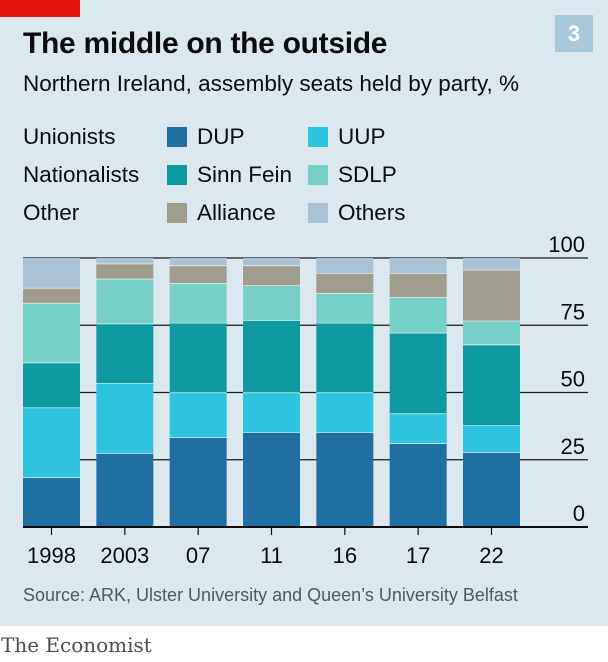  Describe the element at coordinates (51, 295) in the screenshot. I see `bar-alliance-1998` at that location.